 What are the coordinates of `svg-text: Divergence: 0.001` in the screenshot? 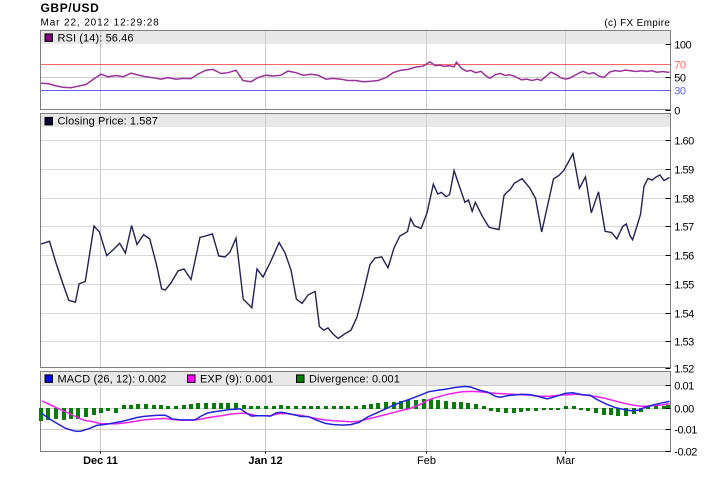 It's located at (354, 380).